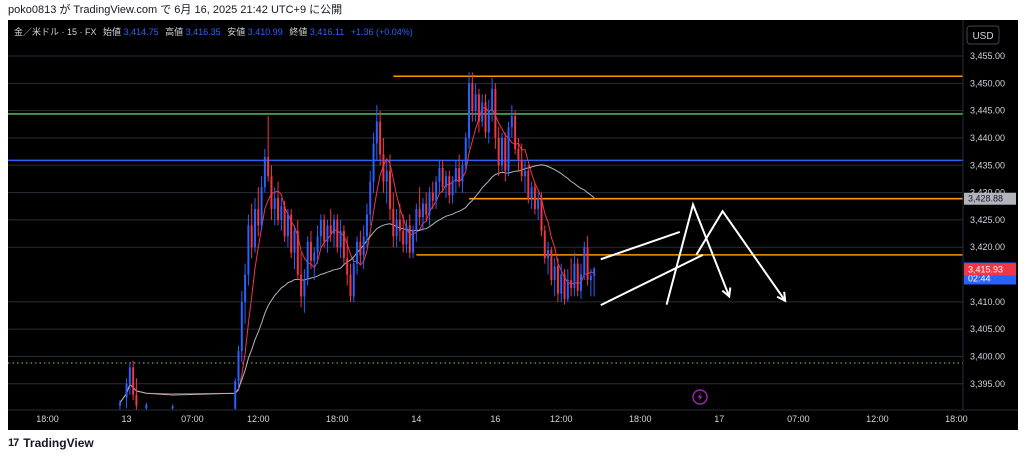 The height and width of the screenshot is (457, 1024). I want to click on y-tick-label: 3,425.00, so click(987, 220).